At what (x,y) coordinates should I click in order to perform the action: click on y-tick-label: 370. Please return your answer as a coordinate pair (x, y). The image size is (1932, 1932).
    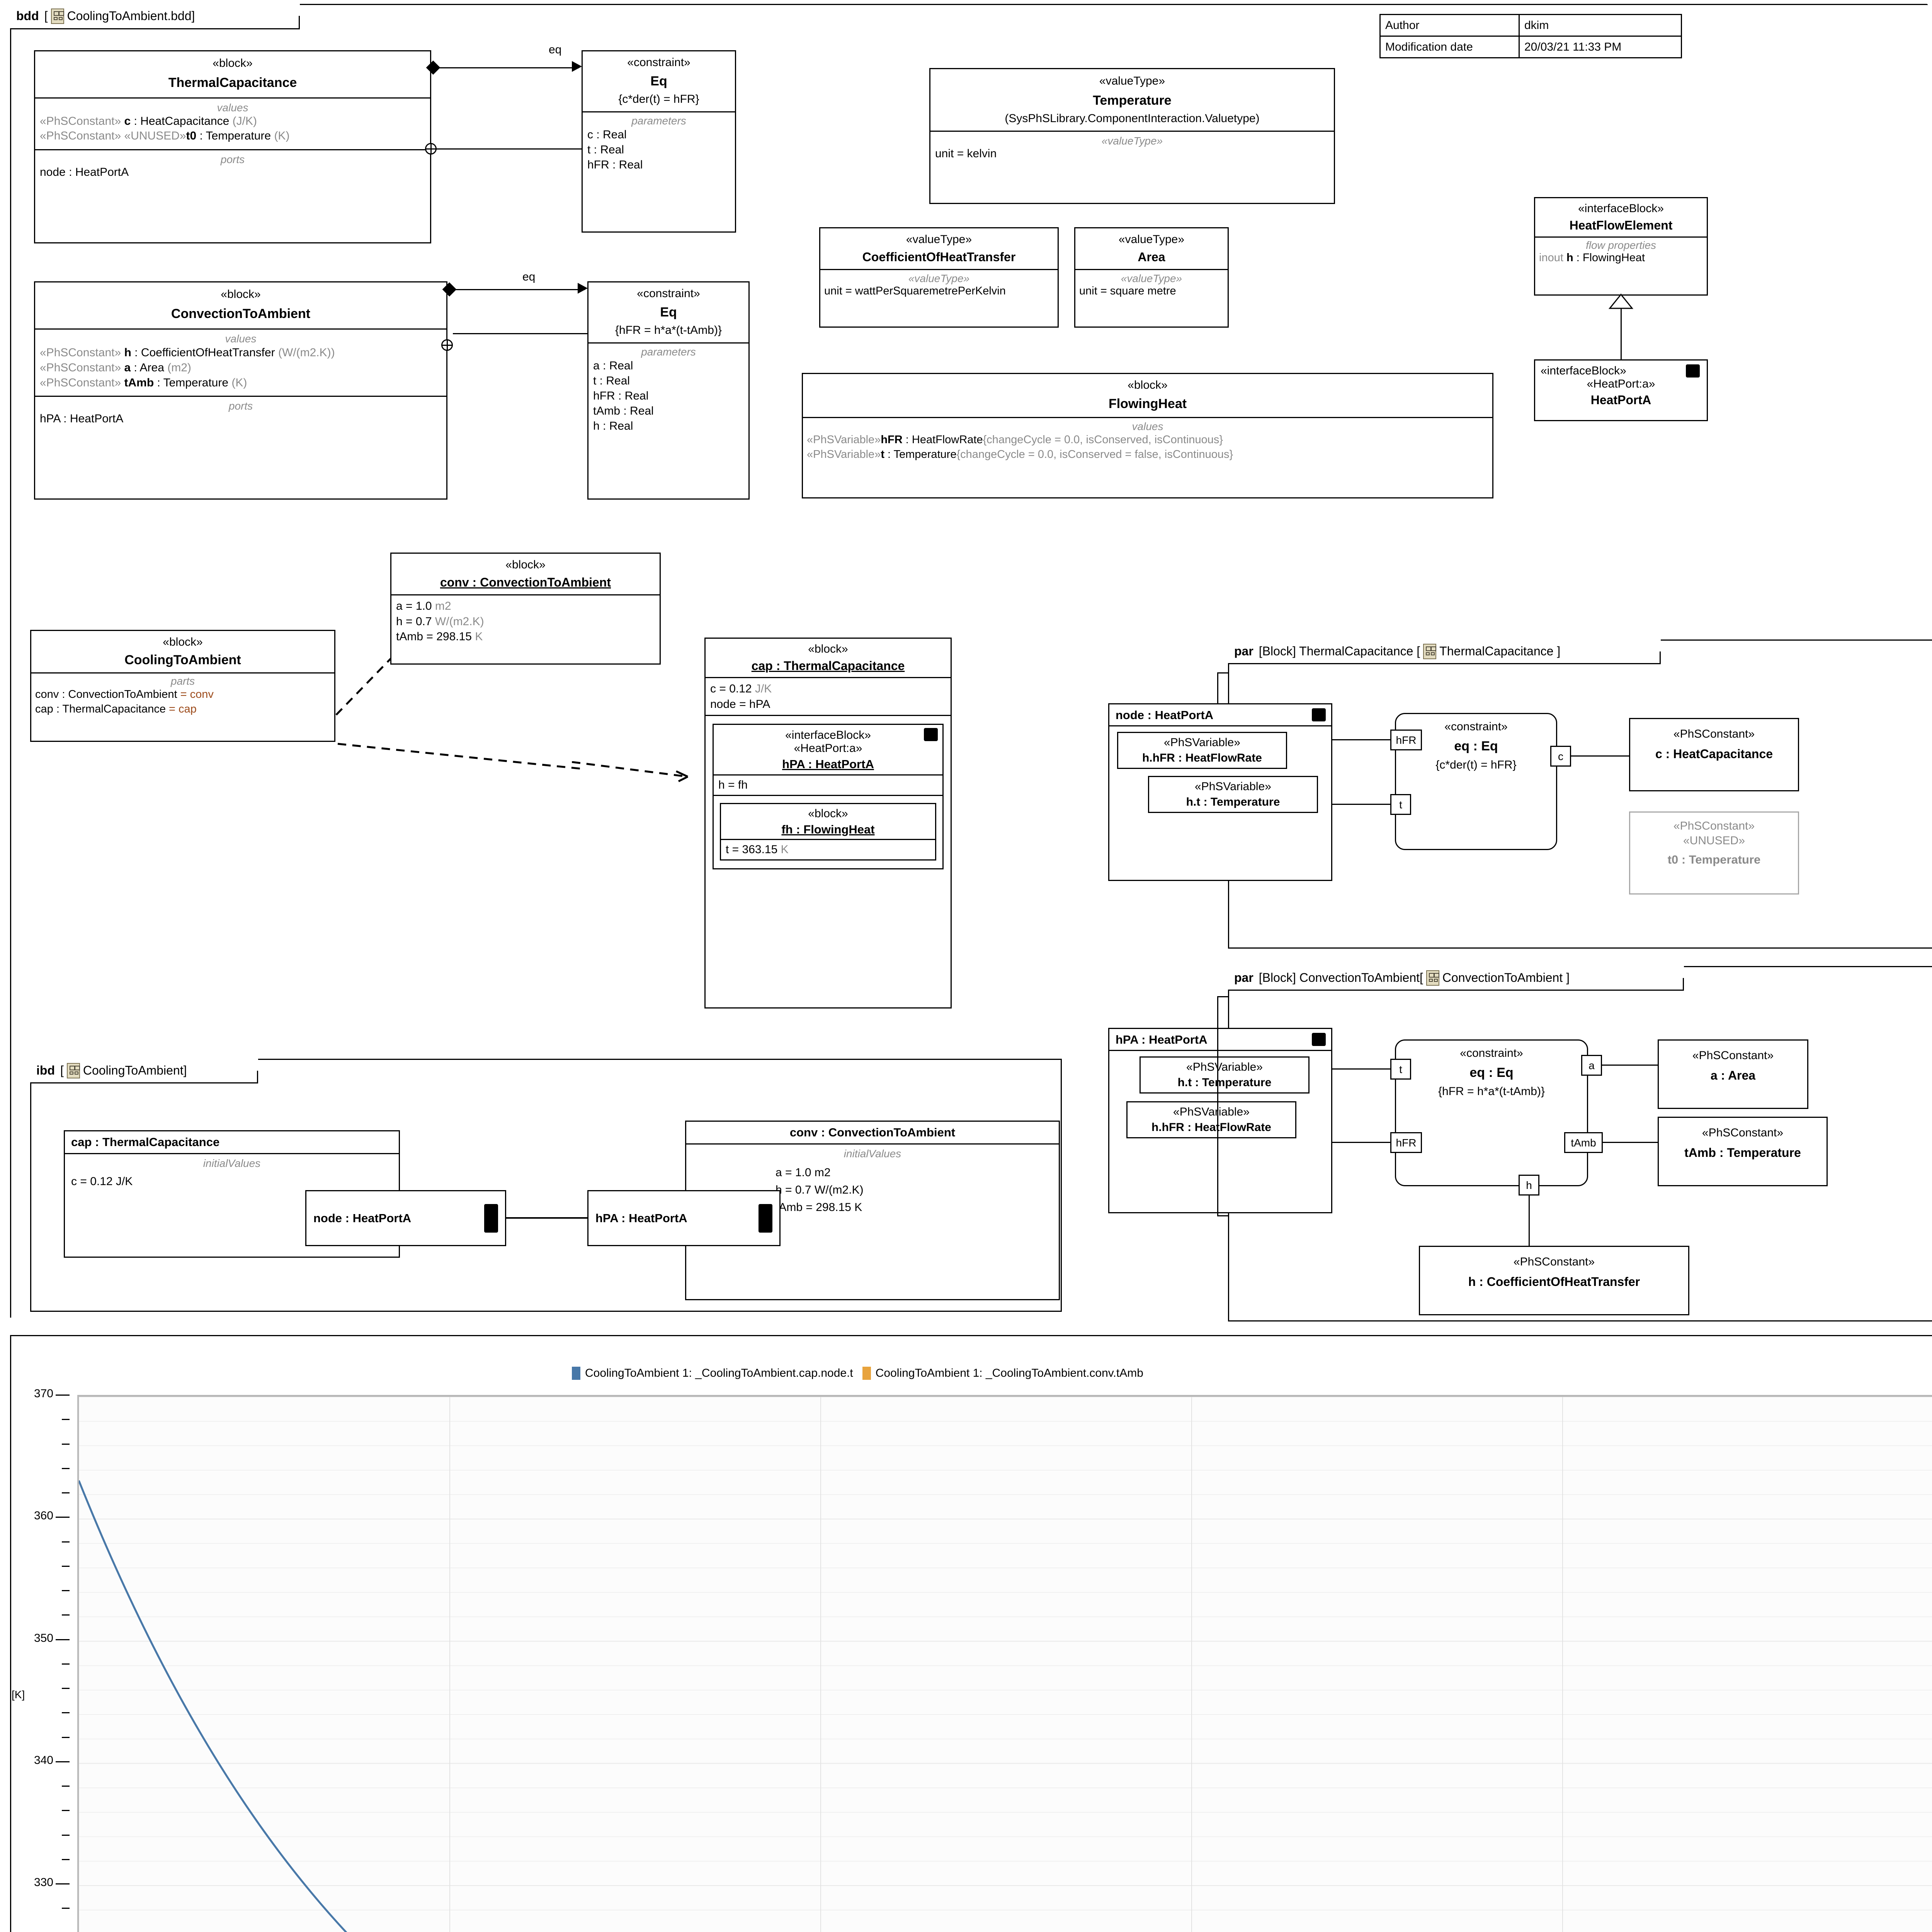
    Looking at the image, I should click on (43, 1393).